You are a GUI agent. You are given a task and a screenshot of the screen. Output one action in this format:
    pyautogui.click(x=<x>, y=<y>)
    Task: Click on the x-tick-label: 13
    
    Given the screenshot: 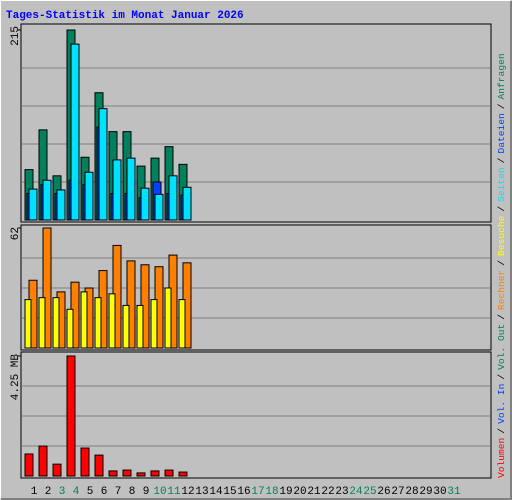 What is the action you would take?
    pyautogui.click(x=201, y=492)
    